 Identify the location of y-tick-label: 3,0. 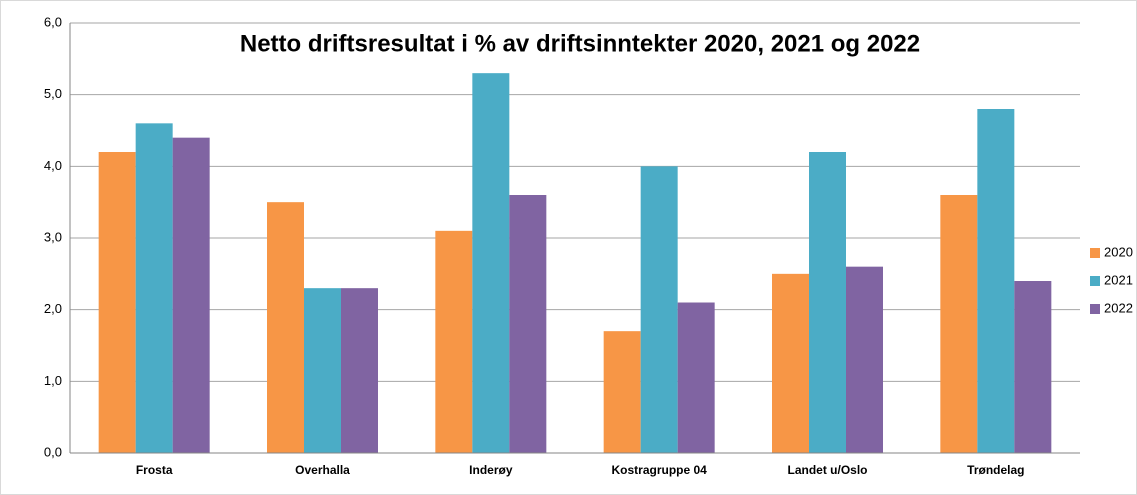
(53, 236).